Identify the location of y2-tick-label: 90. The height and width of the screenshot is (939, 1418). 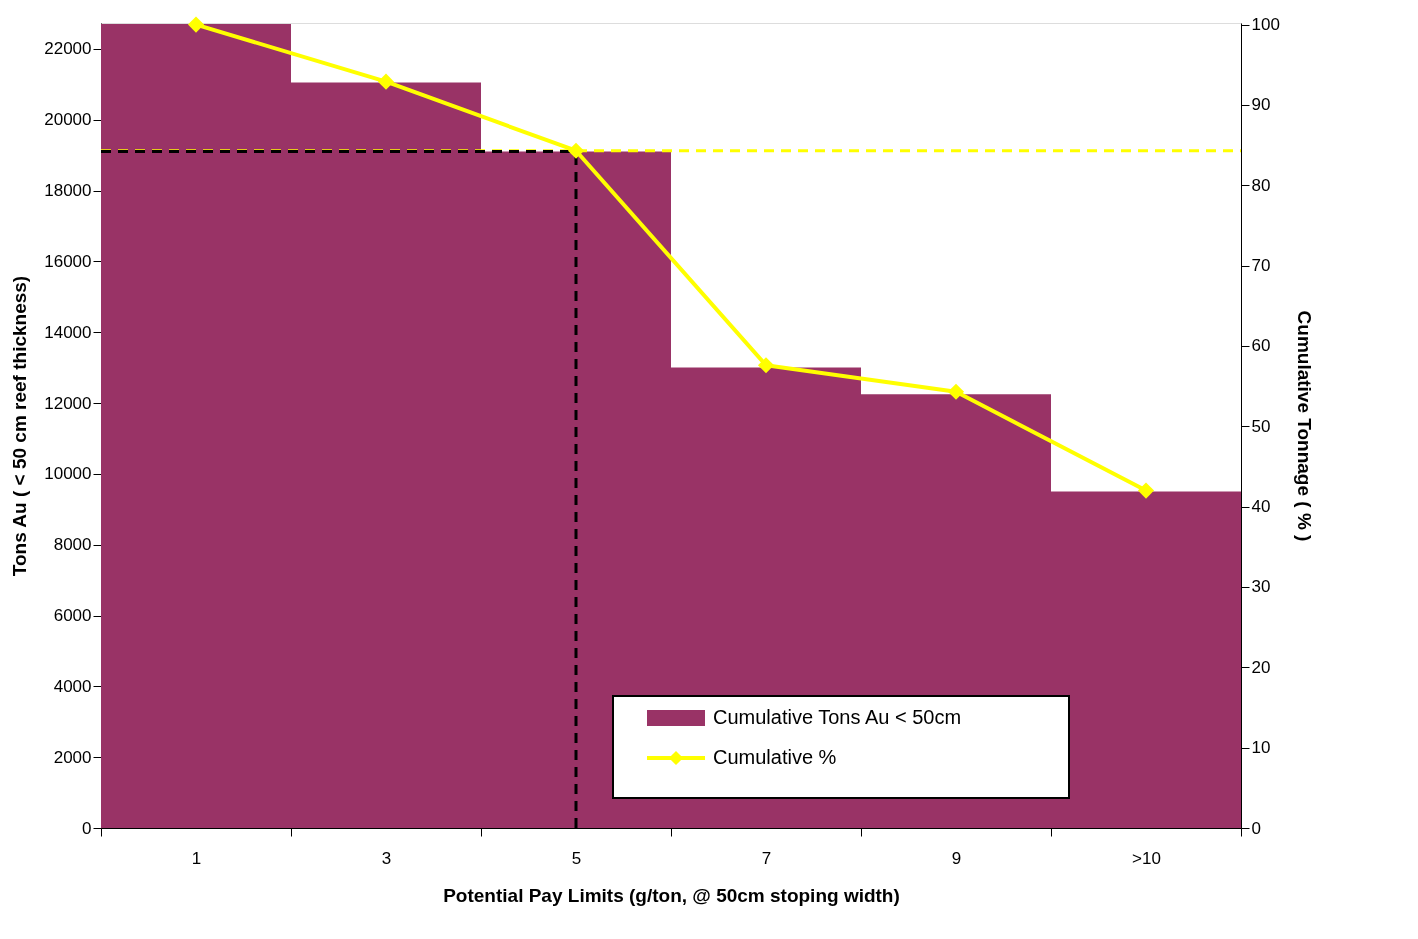
(1261, 105).